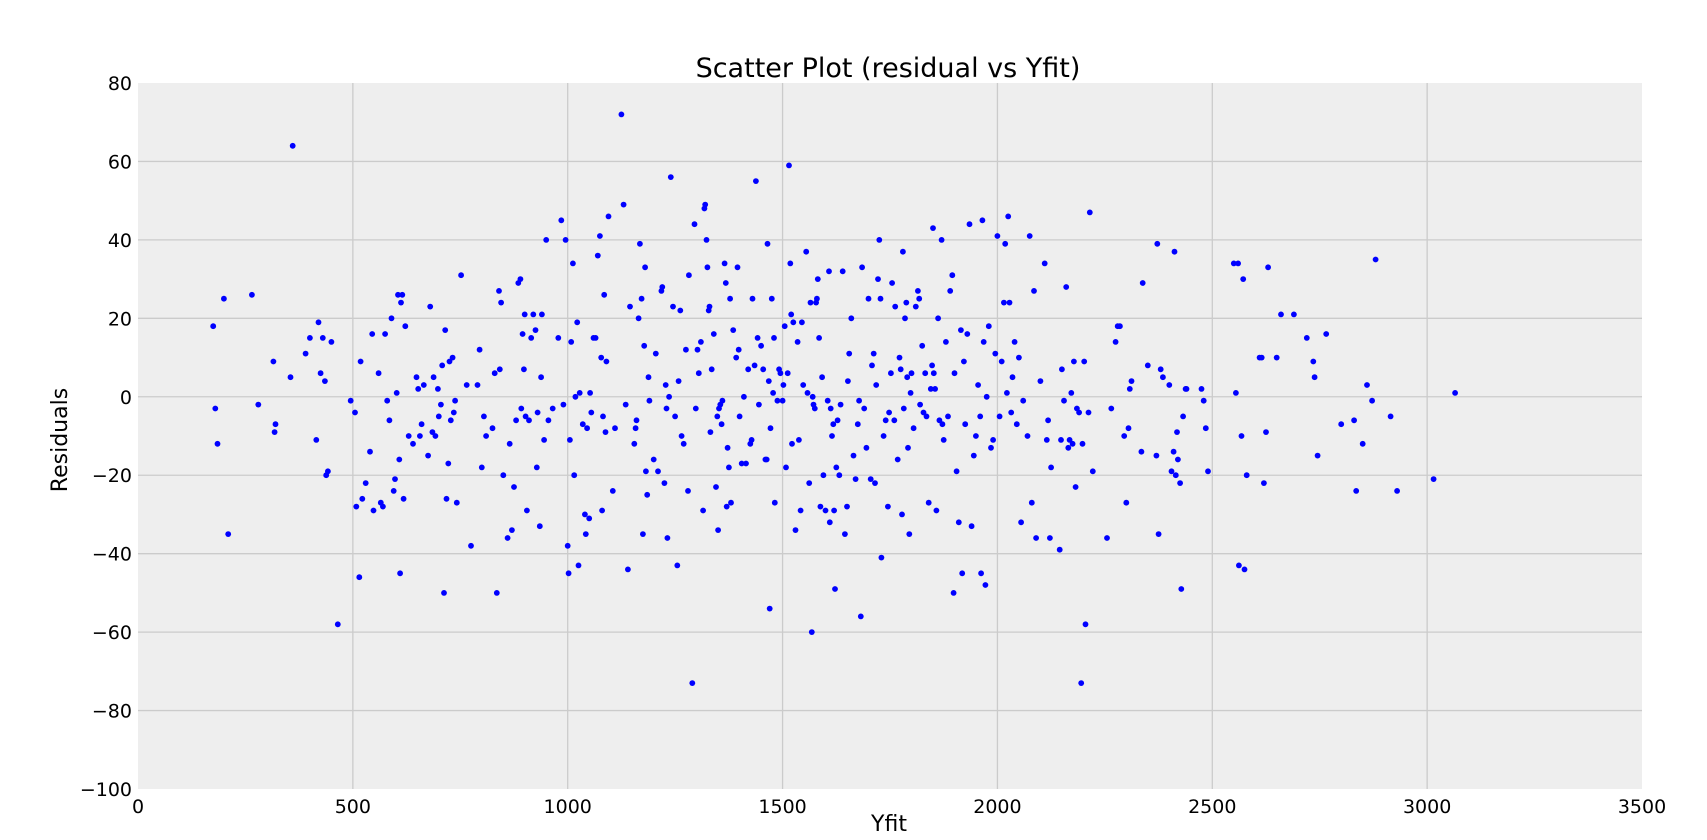  What do you see at coordinates (1427, 807) in the screenshot?
I see `x-tick-label: 3000` at bounding box center [1427, 807].